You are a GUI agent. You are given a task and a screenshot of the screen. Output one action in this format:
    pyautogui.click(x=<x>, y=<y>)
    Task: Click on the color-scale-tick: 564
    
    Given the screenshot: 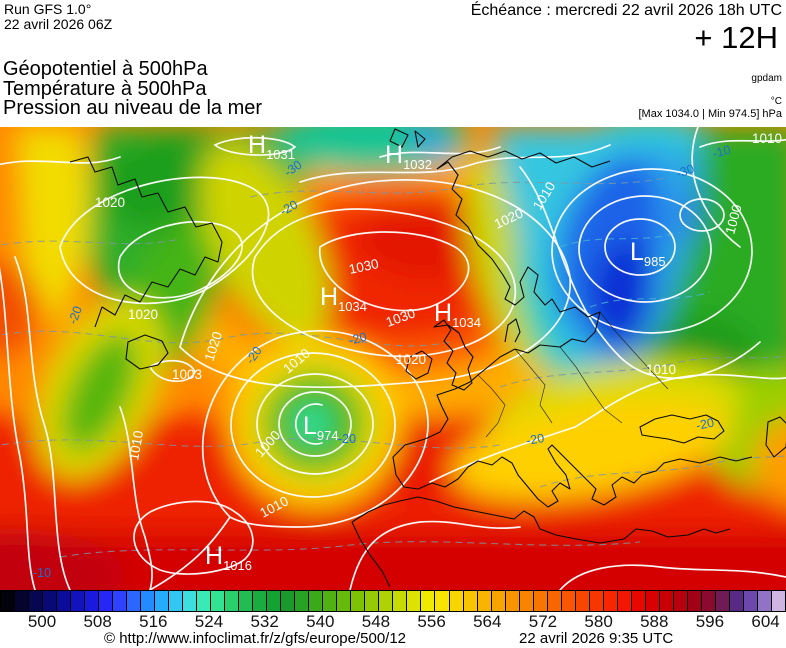 What is the action you would take?
    pyautogui.click(x=487, y=621)
    